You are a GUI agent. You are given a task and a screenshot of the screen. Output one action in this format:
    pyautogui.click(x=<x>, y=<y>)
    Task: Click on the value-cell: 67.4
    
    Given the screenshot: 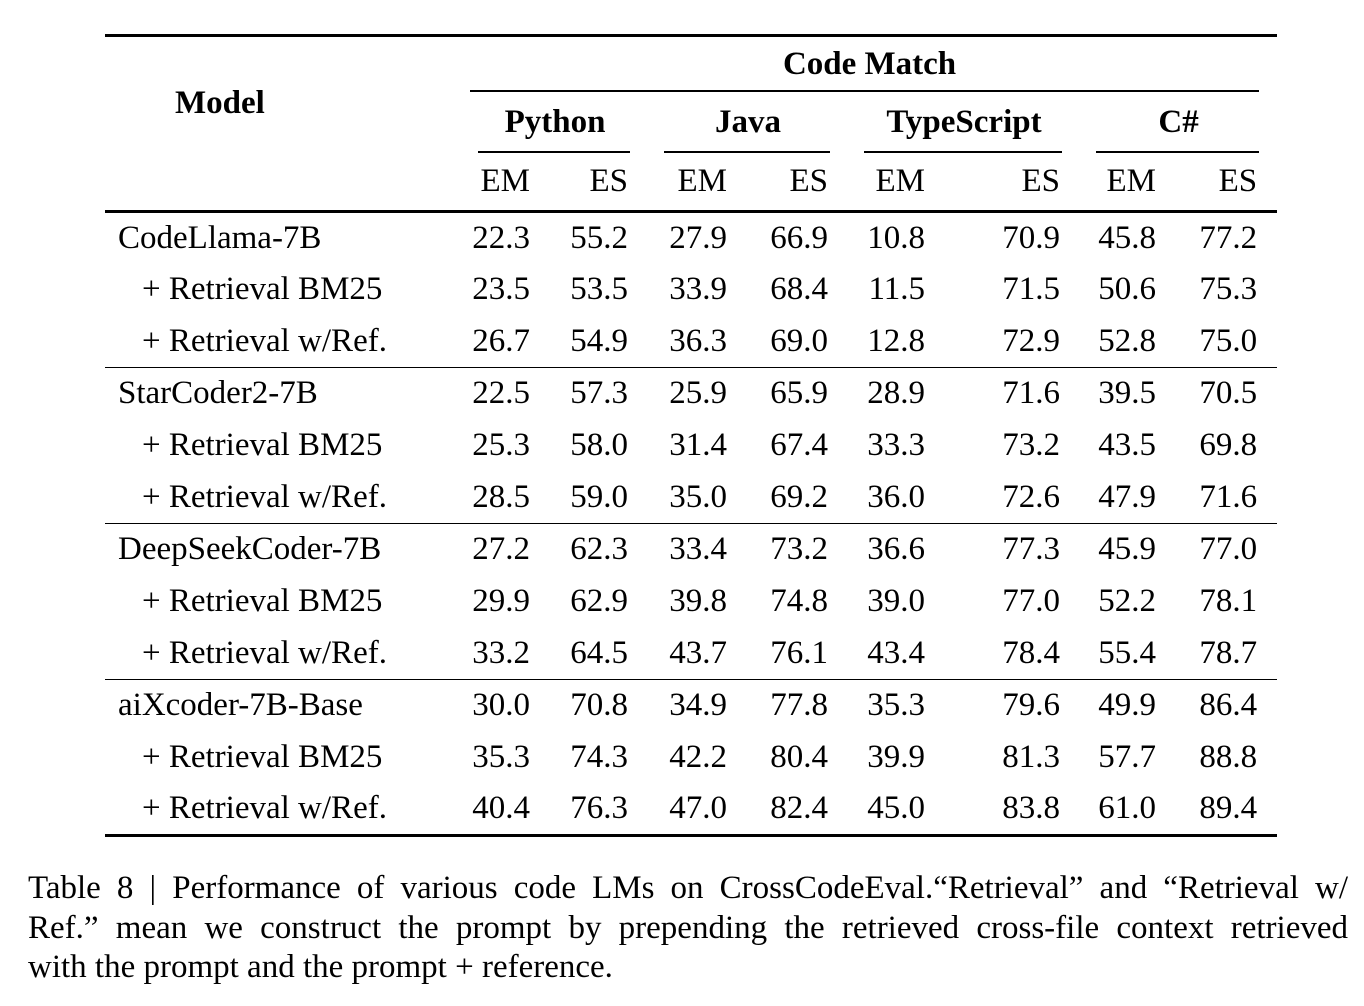 What is the action you would take?
    pyautogui.click(x=799, y=445)
    